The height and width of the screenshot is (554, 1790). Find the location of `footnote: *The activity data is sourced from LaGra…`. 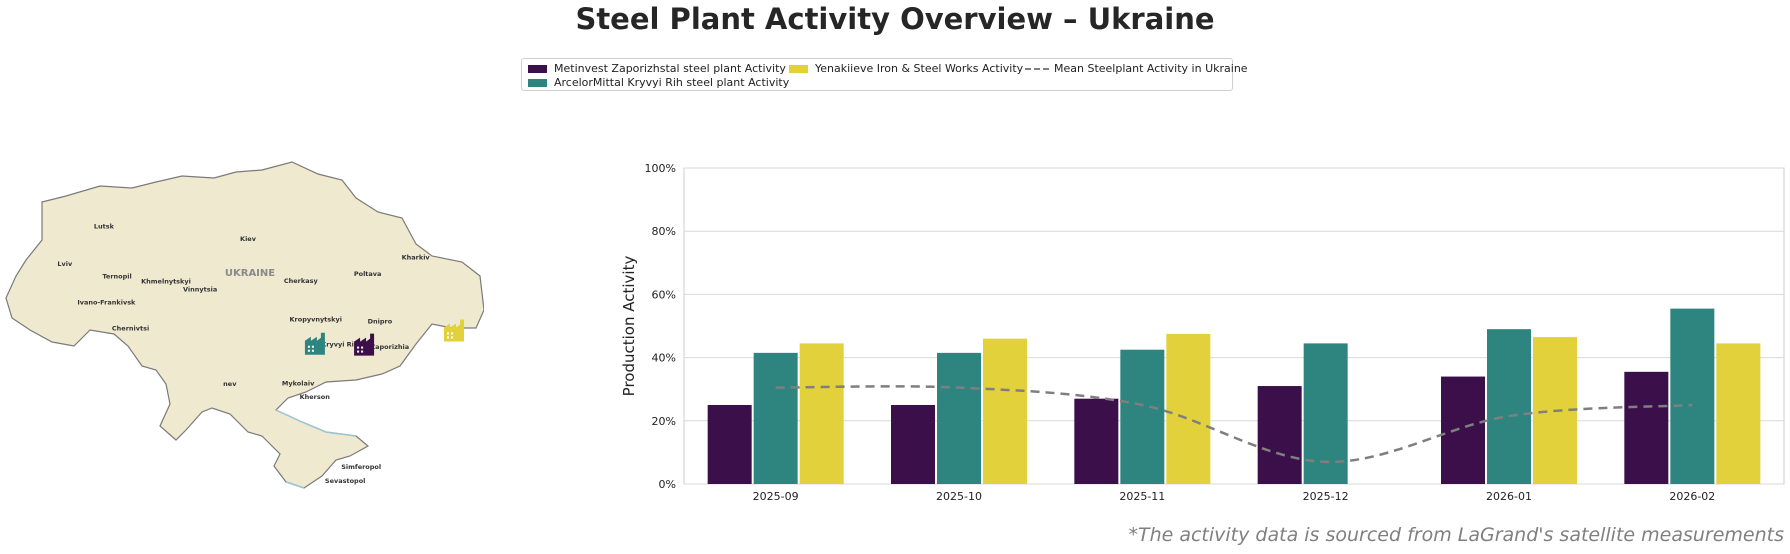

footnote: *The activity data is sourced from LaGra… is located at coordinates (1456, 535).